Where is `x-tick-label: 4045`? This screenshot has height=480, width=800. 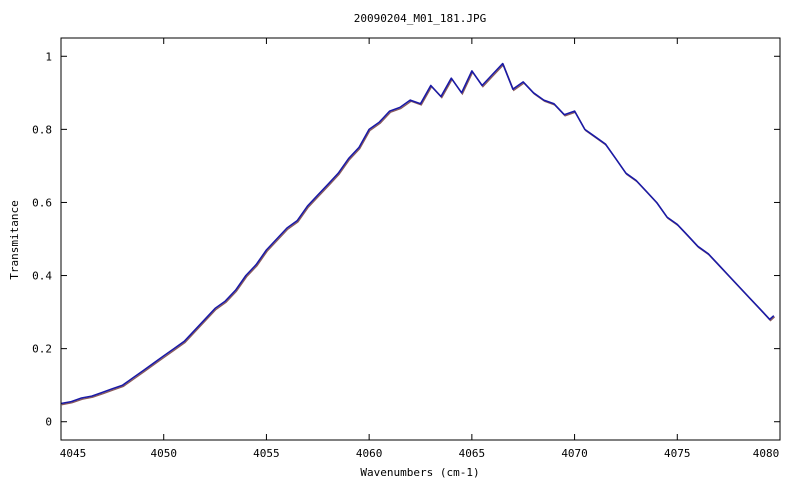 x-tick-label: 4045 is located at coordinates (73, 453).